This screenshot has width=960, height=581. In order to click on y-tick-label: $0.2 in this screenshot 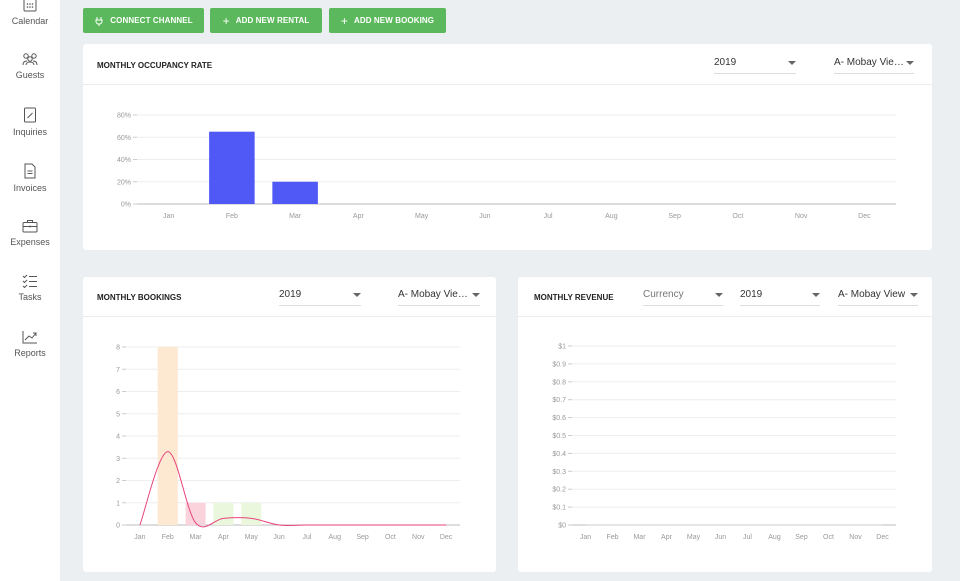, I will do `click(559, 490)`.